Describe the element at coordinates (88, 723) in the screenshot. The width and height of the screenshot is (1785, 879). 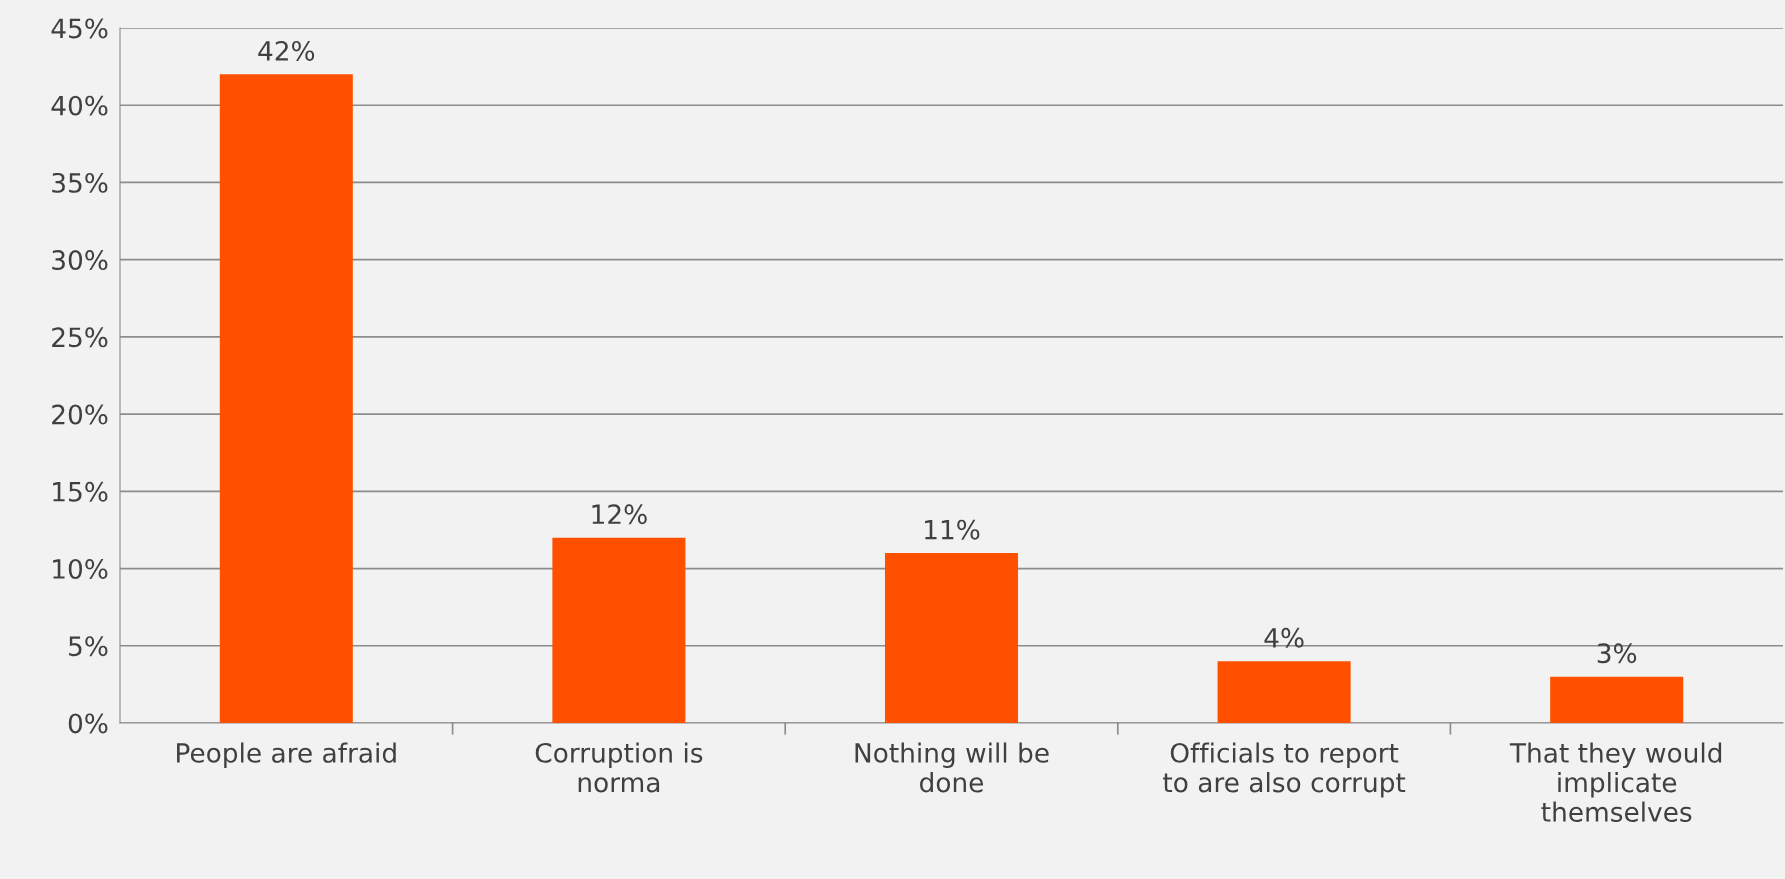
I see `y-tick-label: 0%` at that location.